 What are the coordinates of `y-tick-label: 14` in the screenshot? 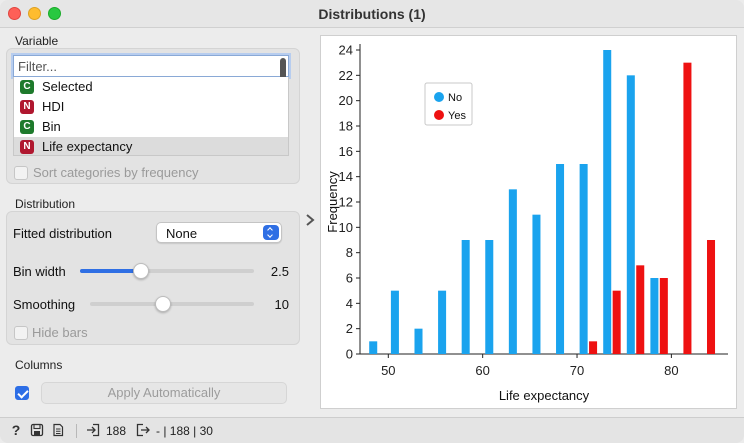 It's located at (346, 176).